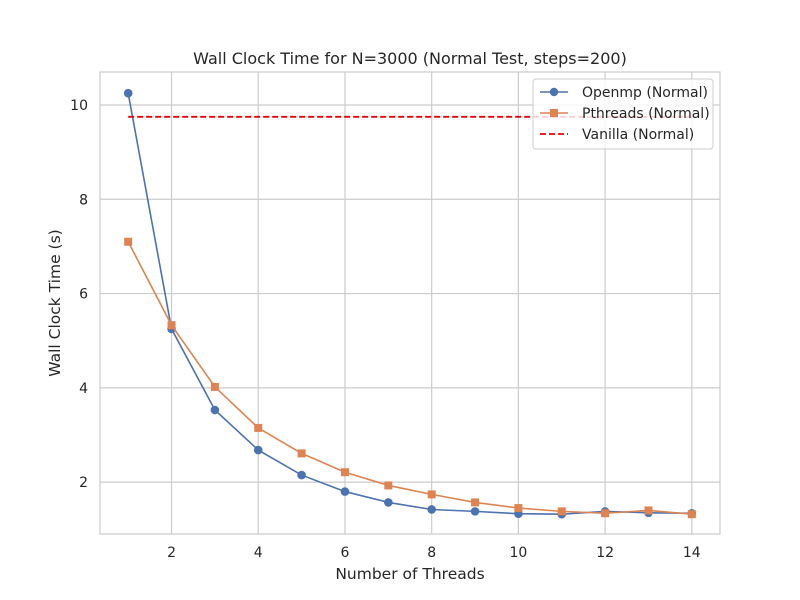  What do you see at coordinates (646, 114) in the screenshot?
I see `legend-label-pthreads: Pthreads (Normal)` at bounding box center [646, 114].